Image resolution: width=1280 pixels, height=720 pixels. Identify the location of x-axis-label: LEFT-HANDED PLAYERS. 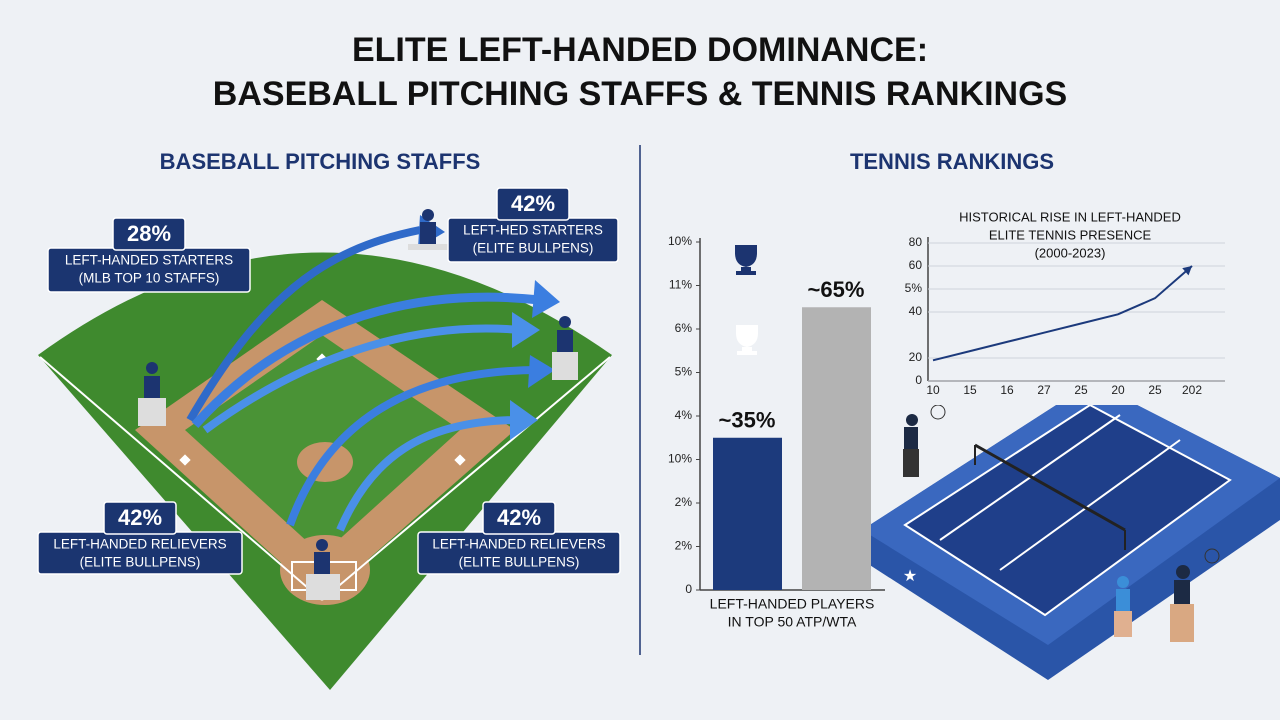
(792, 604).